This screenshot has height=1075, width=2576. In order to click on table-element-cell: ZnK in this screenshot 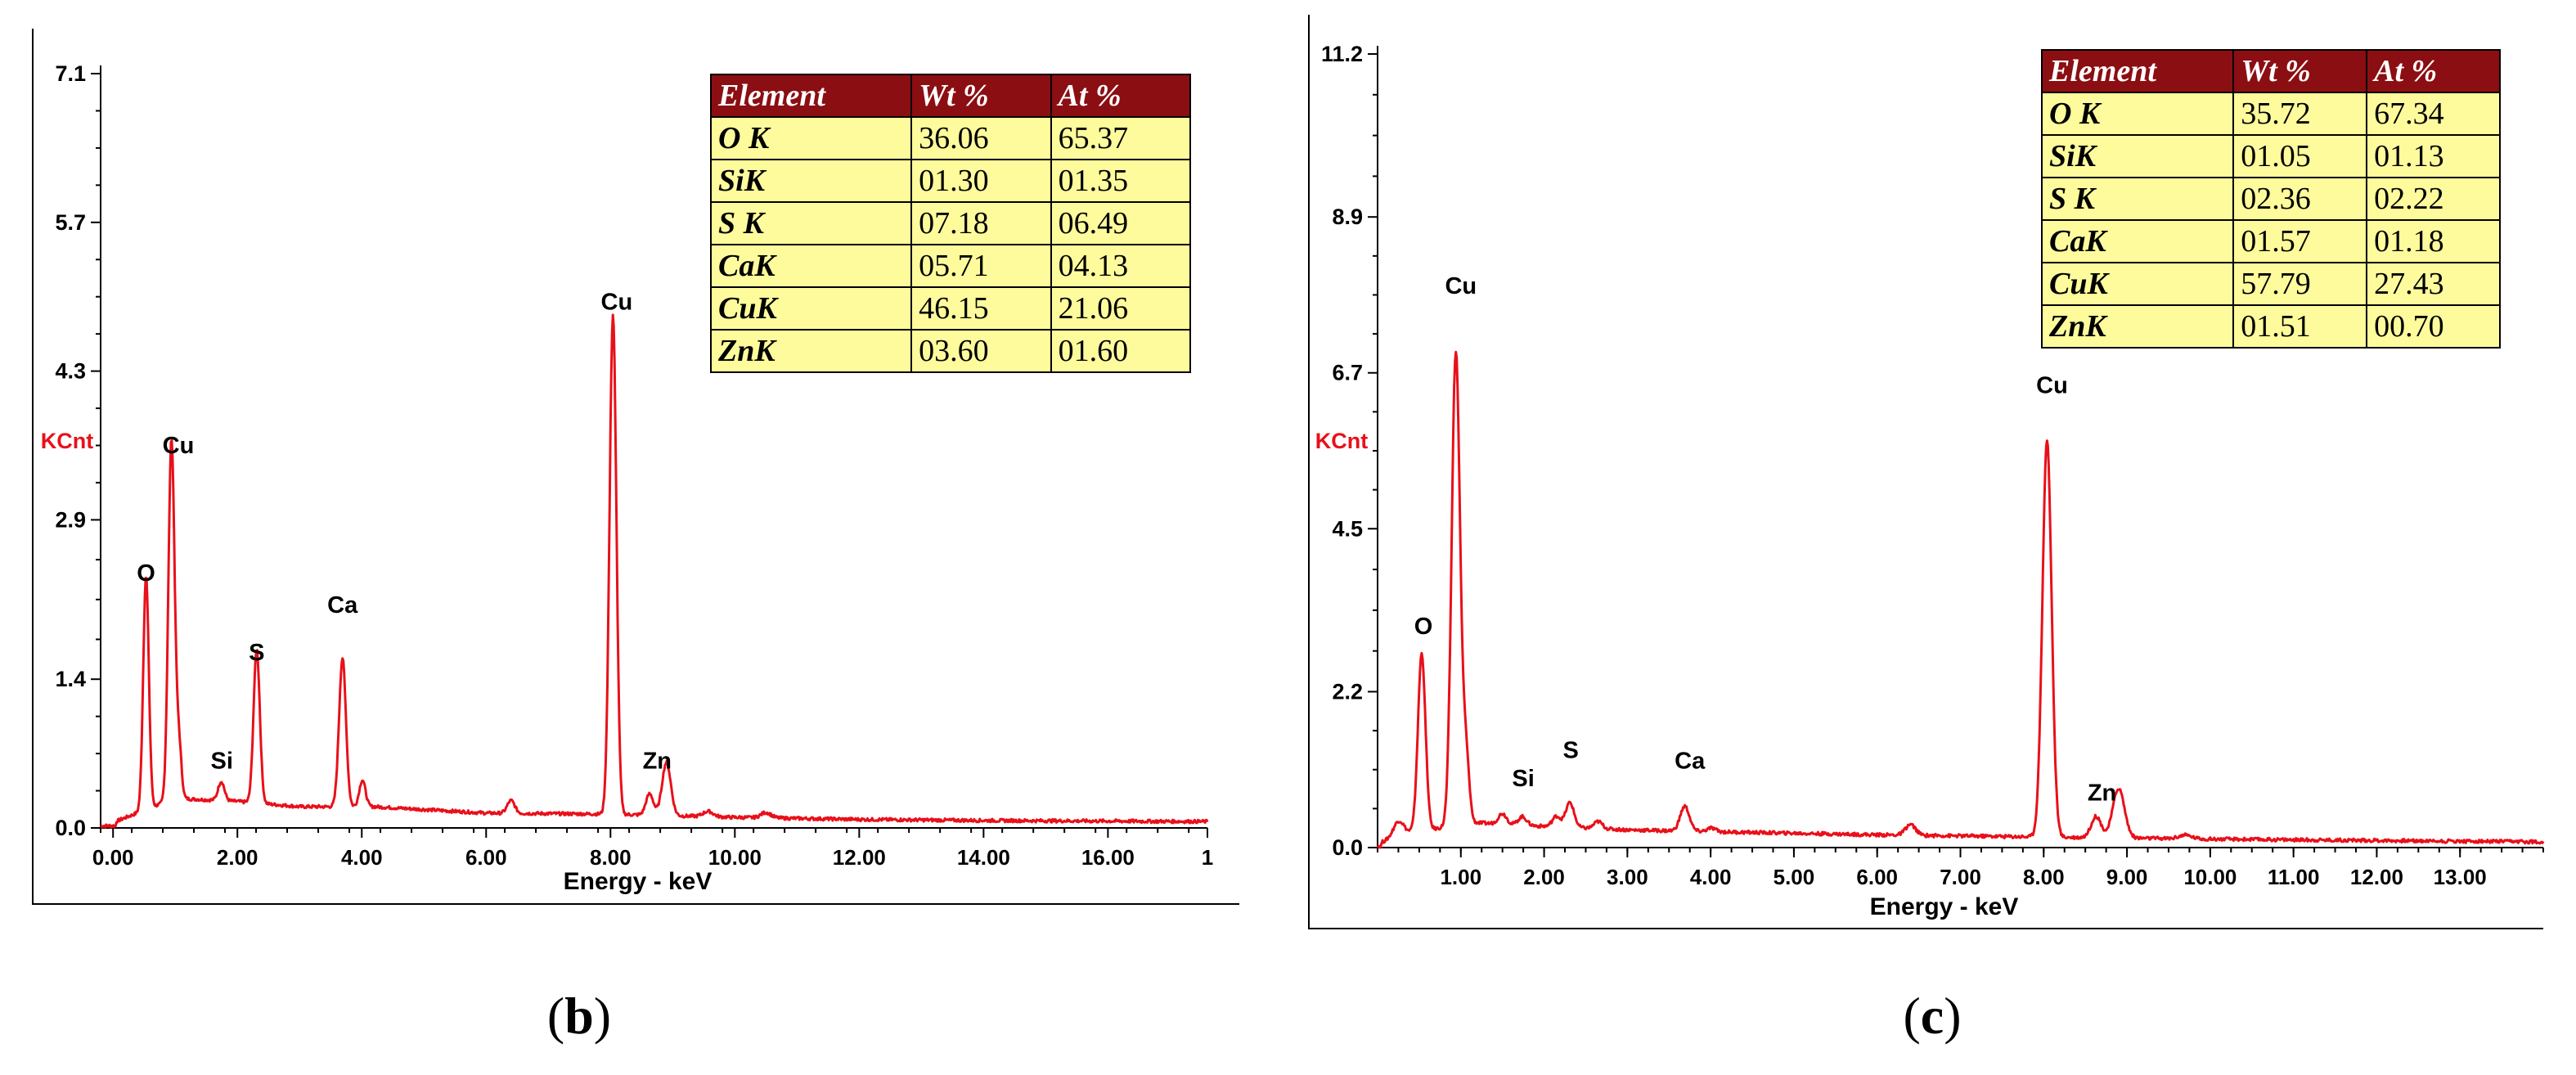, I will do `click(2138, 326)`.